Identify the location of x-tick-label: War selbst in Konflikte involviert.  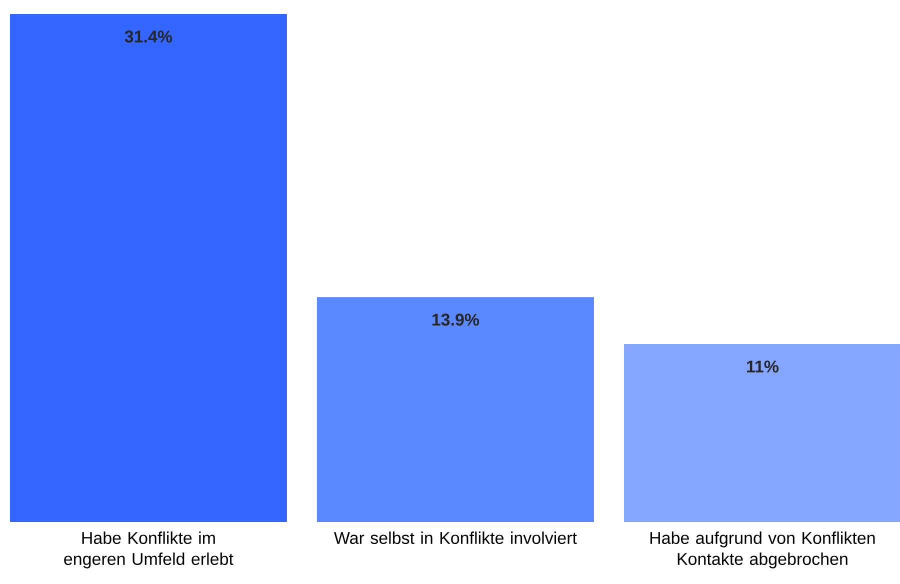
(455, 538).